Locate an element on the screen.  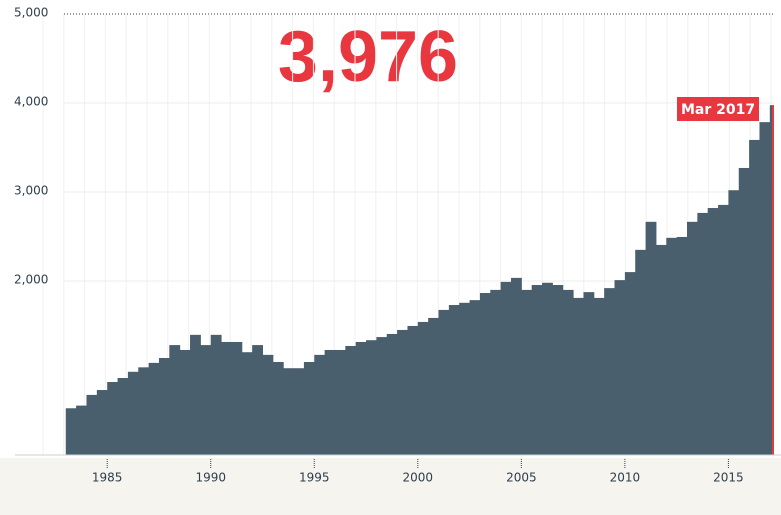
y-tick-label: 4,000 is located at coordinates (31, 102).